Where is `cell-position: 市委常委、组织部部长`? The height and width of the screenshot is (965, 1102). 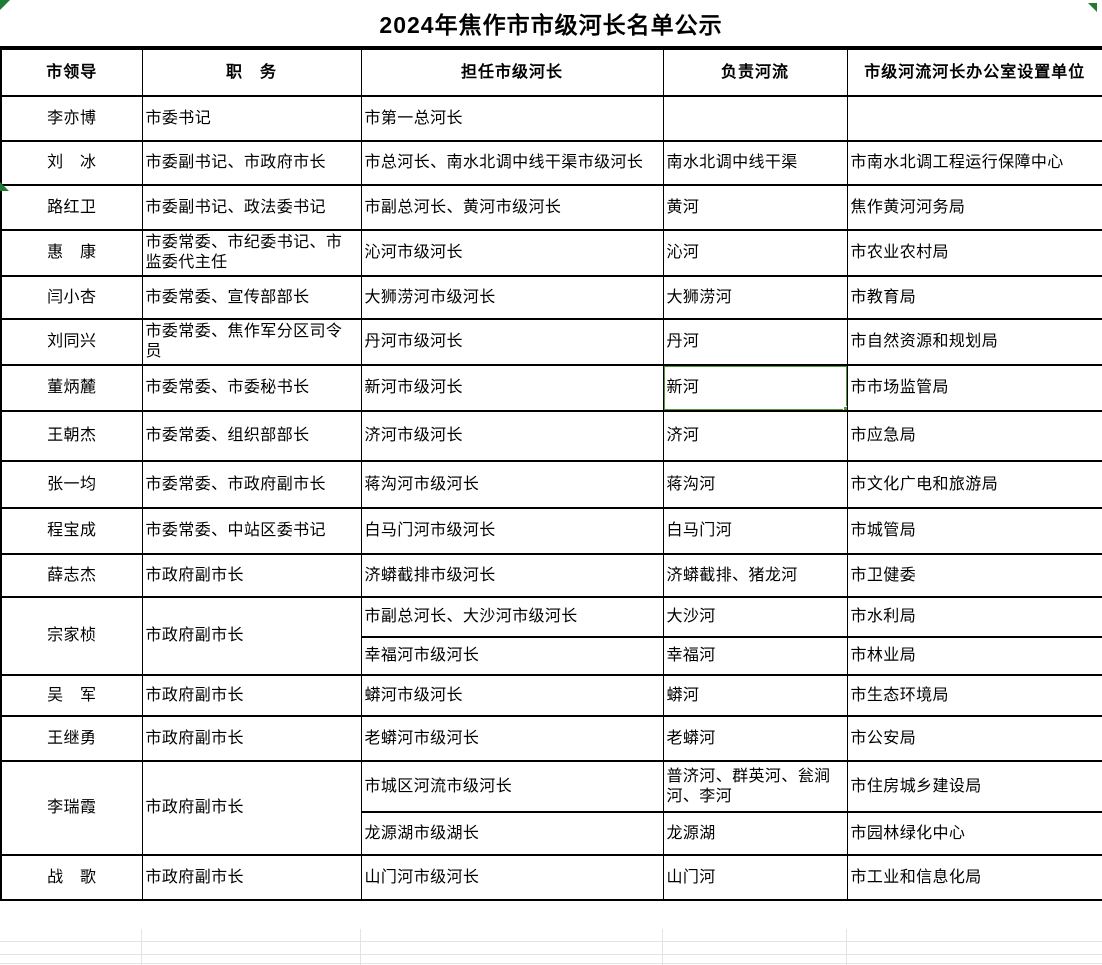 cell-position: 市委常委、组织部部长 is located at coordinates (251, 436).